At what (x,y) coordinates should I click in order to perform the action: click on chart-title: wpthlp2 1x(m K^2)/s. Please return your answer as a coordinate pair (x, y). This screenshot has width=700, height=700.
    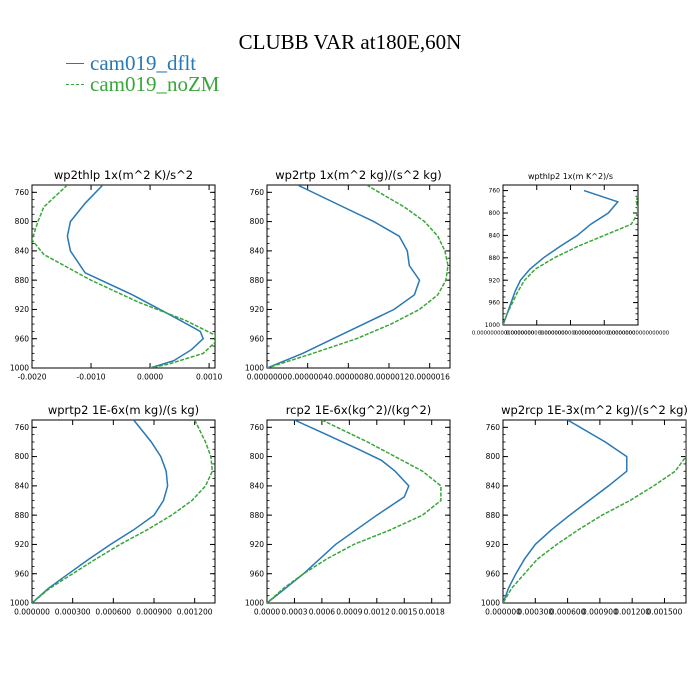
    Looking at the image, I should click on (570, 176).